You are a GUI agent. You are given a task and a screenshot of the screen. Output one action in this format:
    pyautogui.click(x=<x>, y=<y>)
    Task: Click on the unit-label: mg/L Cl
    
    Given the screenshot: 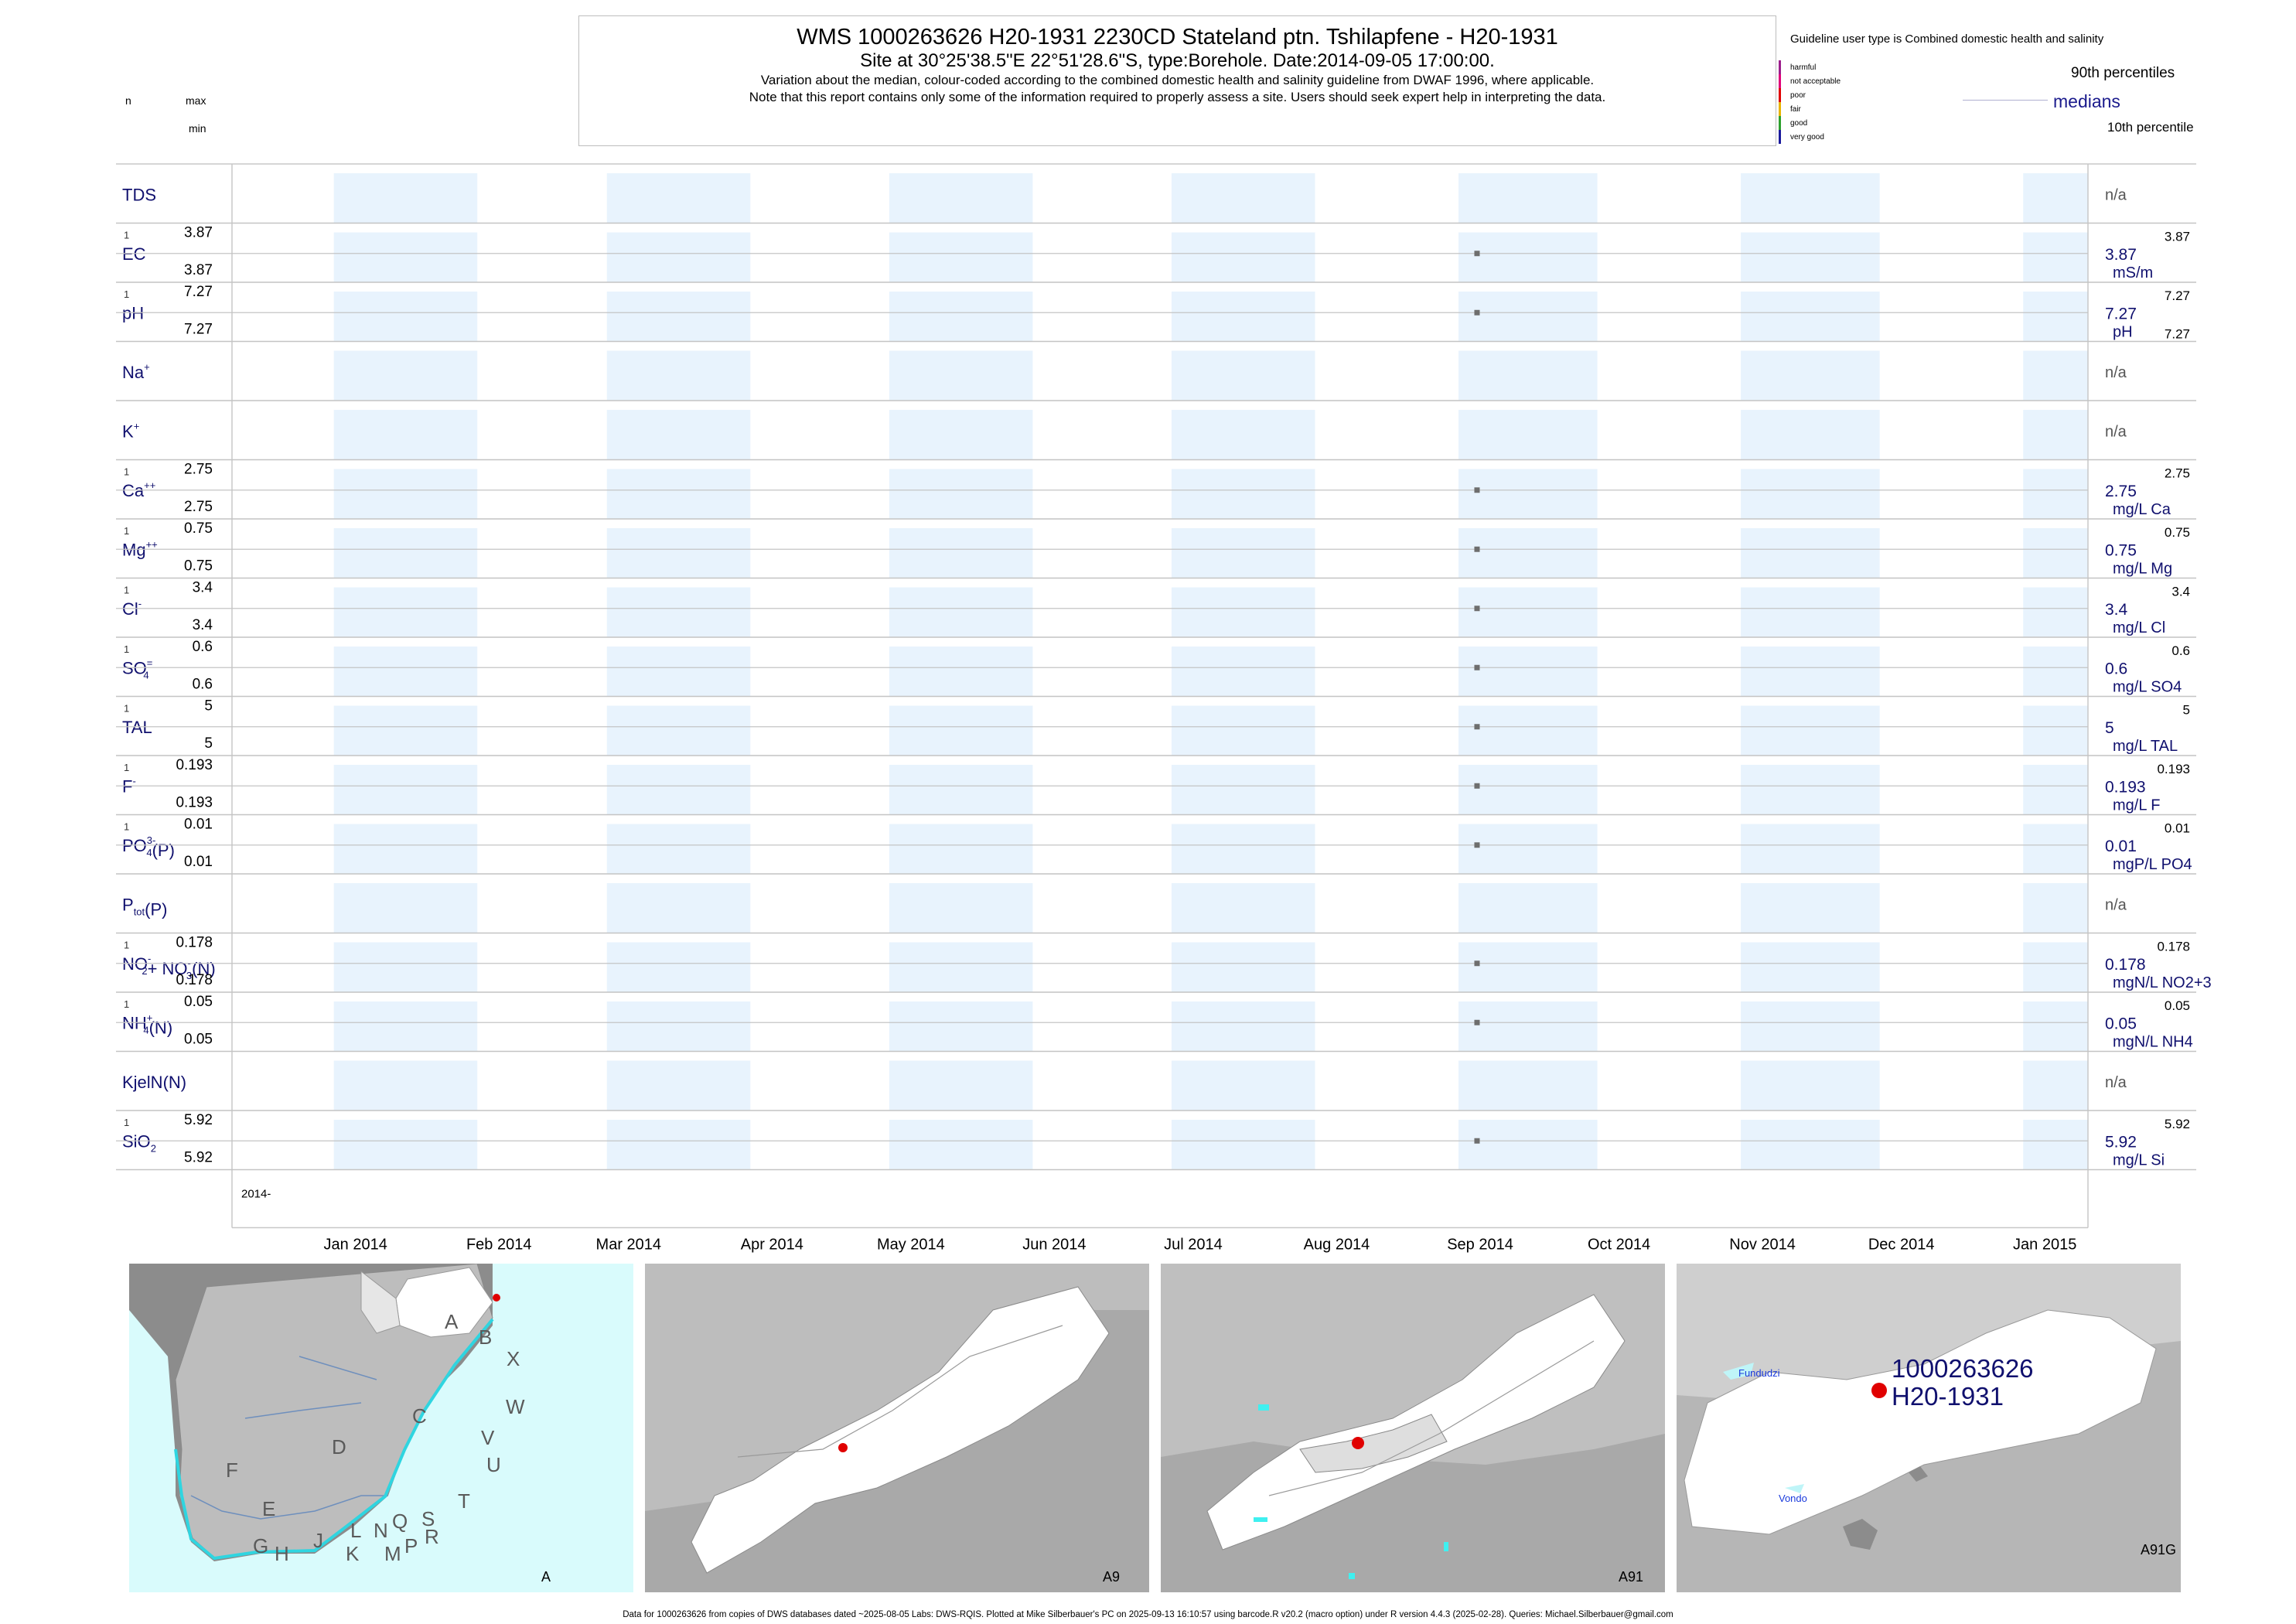 What is the action you would take?
    pyautogui.click(x=2139, y=627)
    